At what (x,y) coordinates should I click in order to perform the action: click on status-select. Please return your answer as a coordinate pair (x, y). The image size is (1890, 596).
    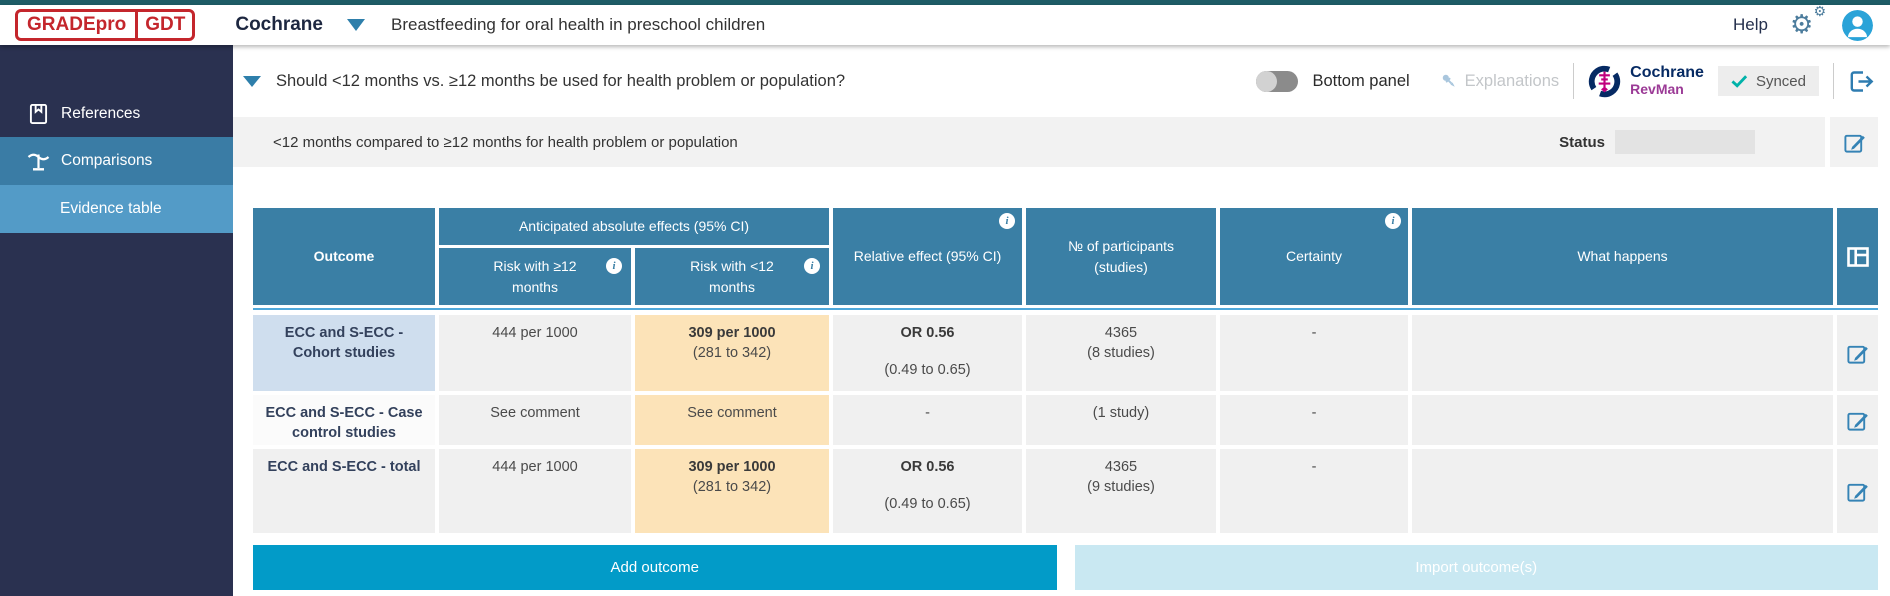
    Looking at the image, I should click on (1685, 142).